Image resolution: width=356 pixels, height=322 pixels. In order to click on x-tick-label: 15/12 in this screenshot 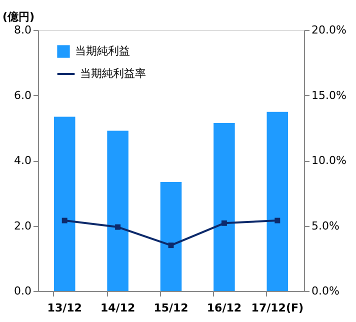, I will do `click(171, 308)`.